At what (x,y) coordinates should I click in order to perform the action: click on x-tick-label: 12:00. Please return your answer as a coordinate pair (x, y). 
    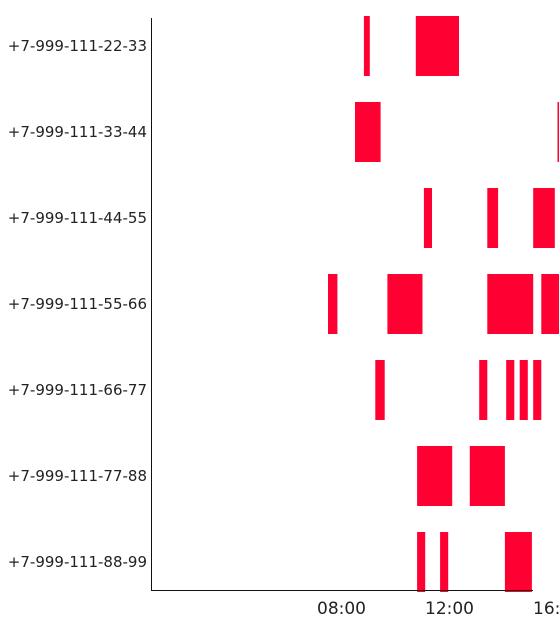
    Looking at the image, I should click on (449, 609).